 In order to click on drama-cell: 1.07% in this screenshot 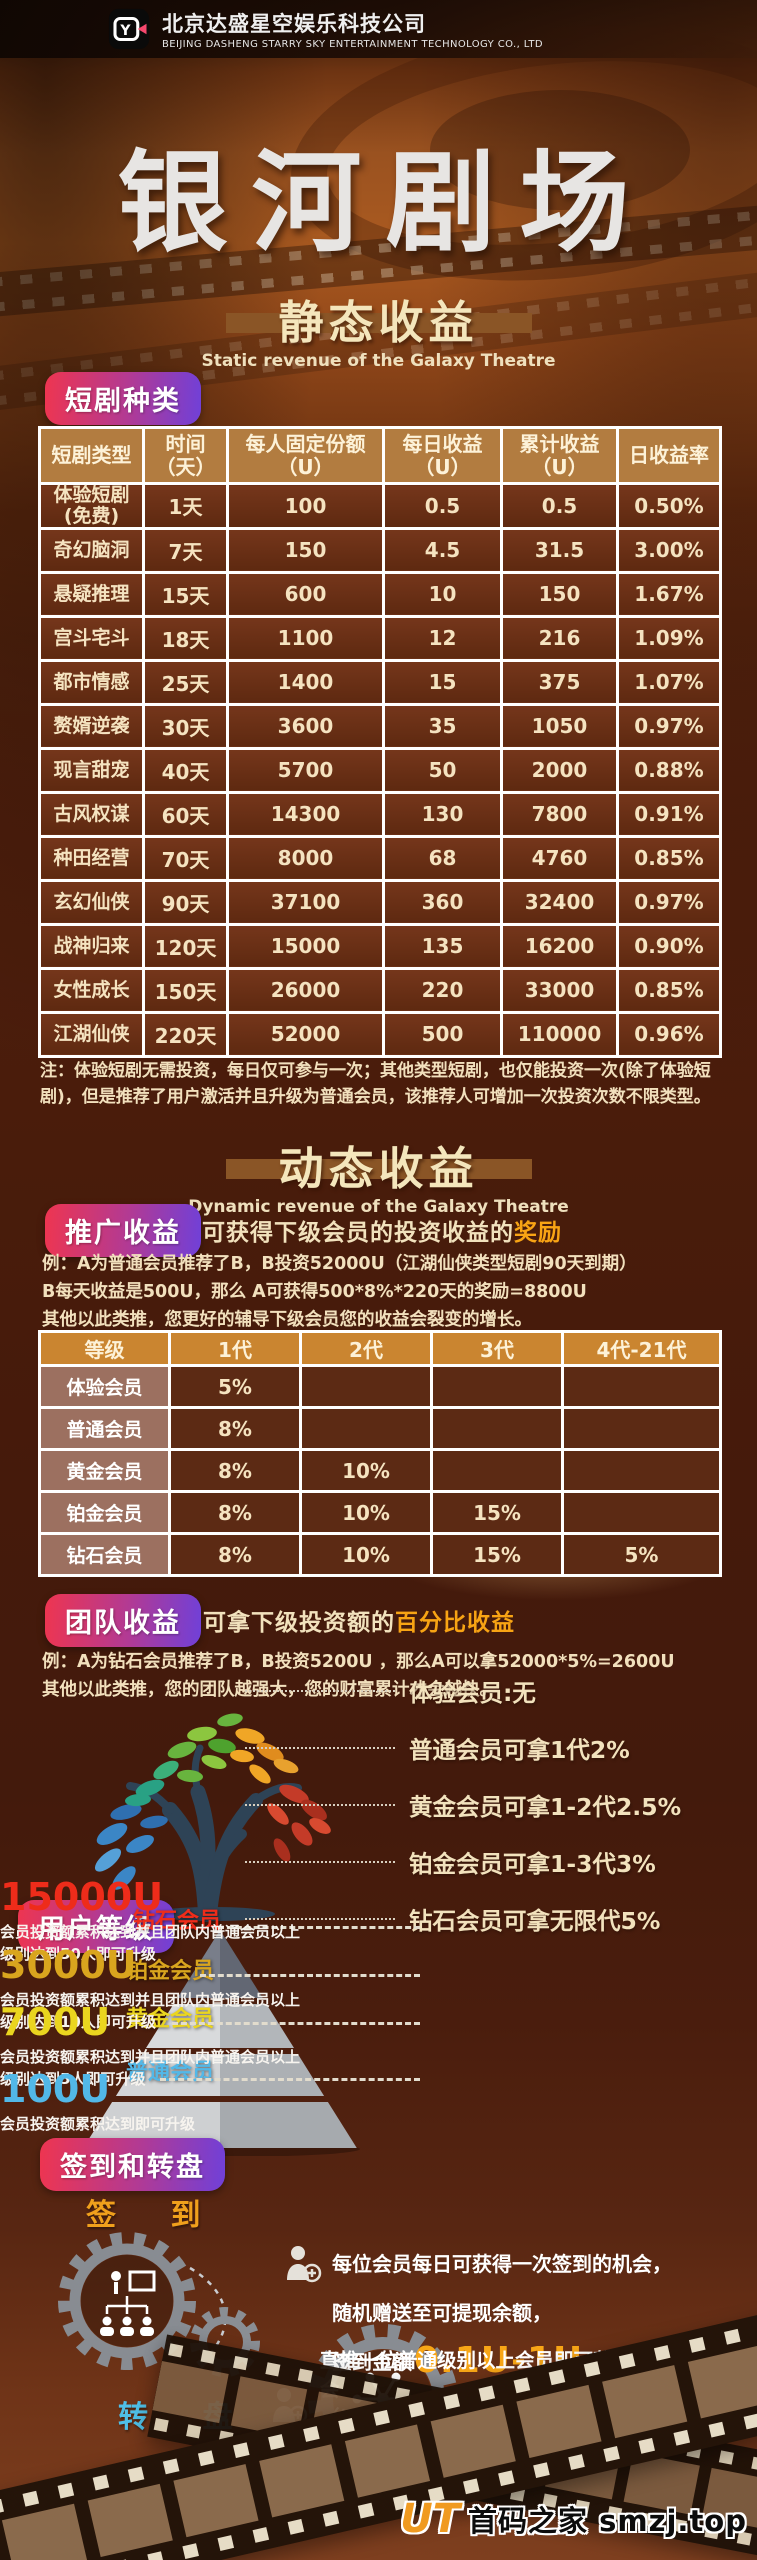, I will do `click(669, 682)`.